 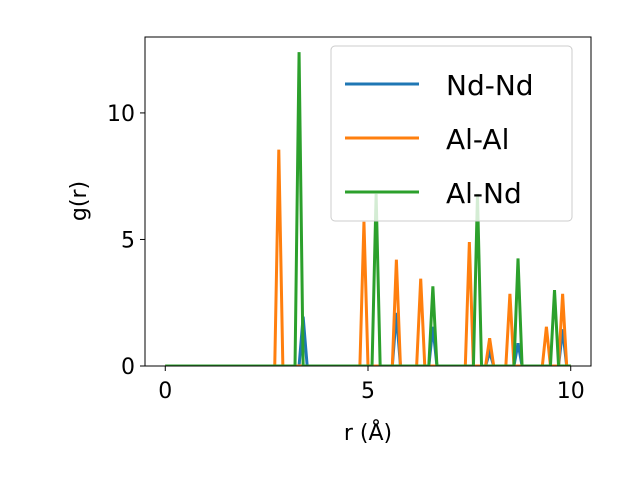 What do you see at coordinates (368, 391) in the screenshot?
I see `x-tick-label: 5` at bounding box center [368, 391].